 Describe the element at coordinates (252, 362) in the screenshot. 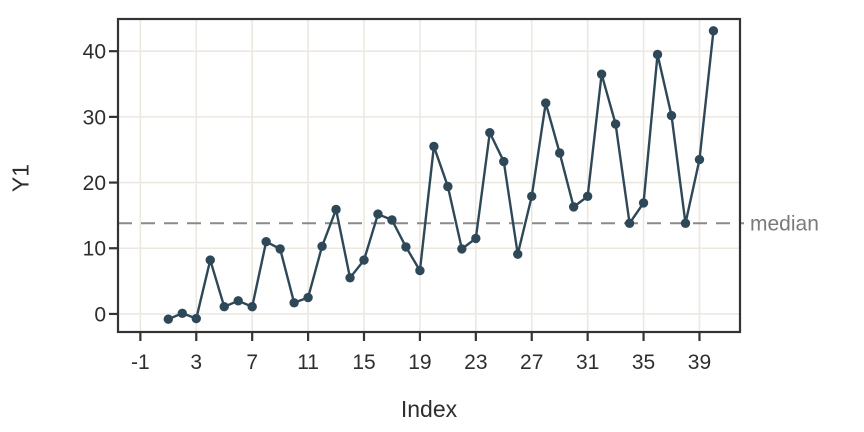

I see `x-tick-label: 7` at that location.